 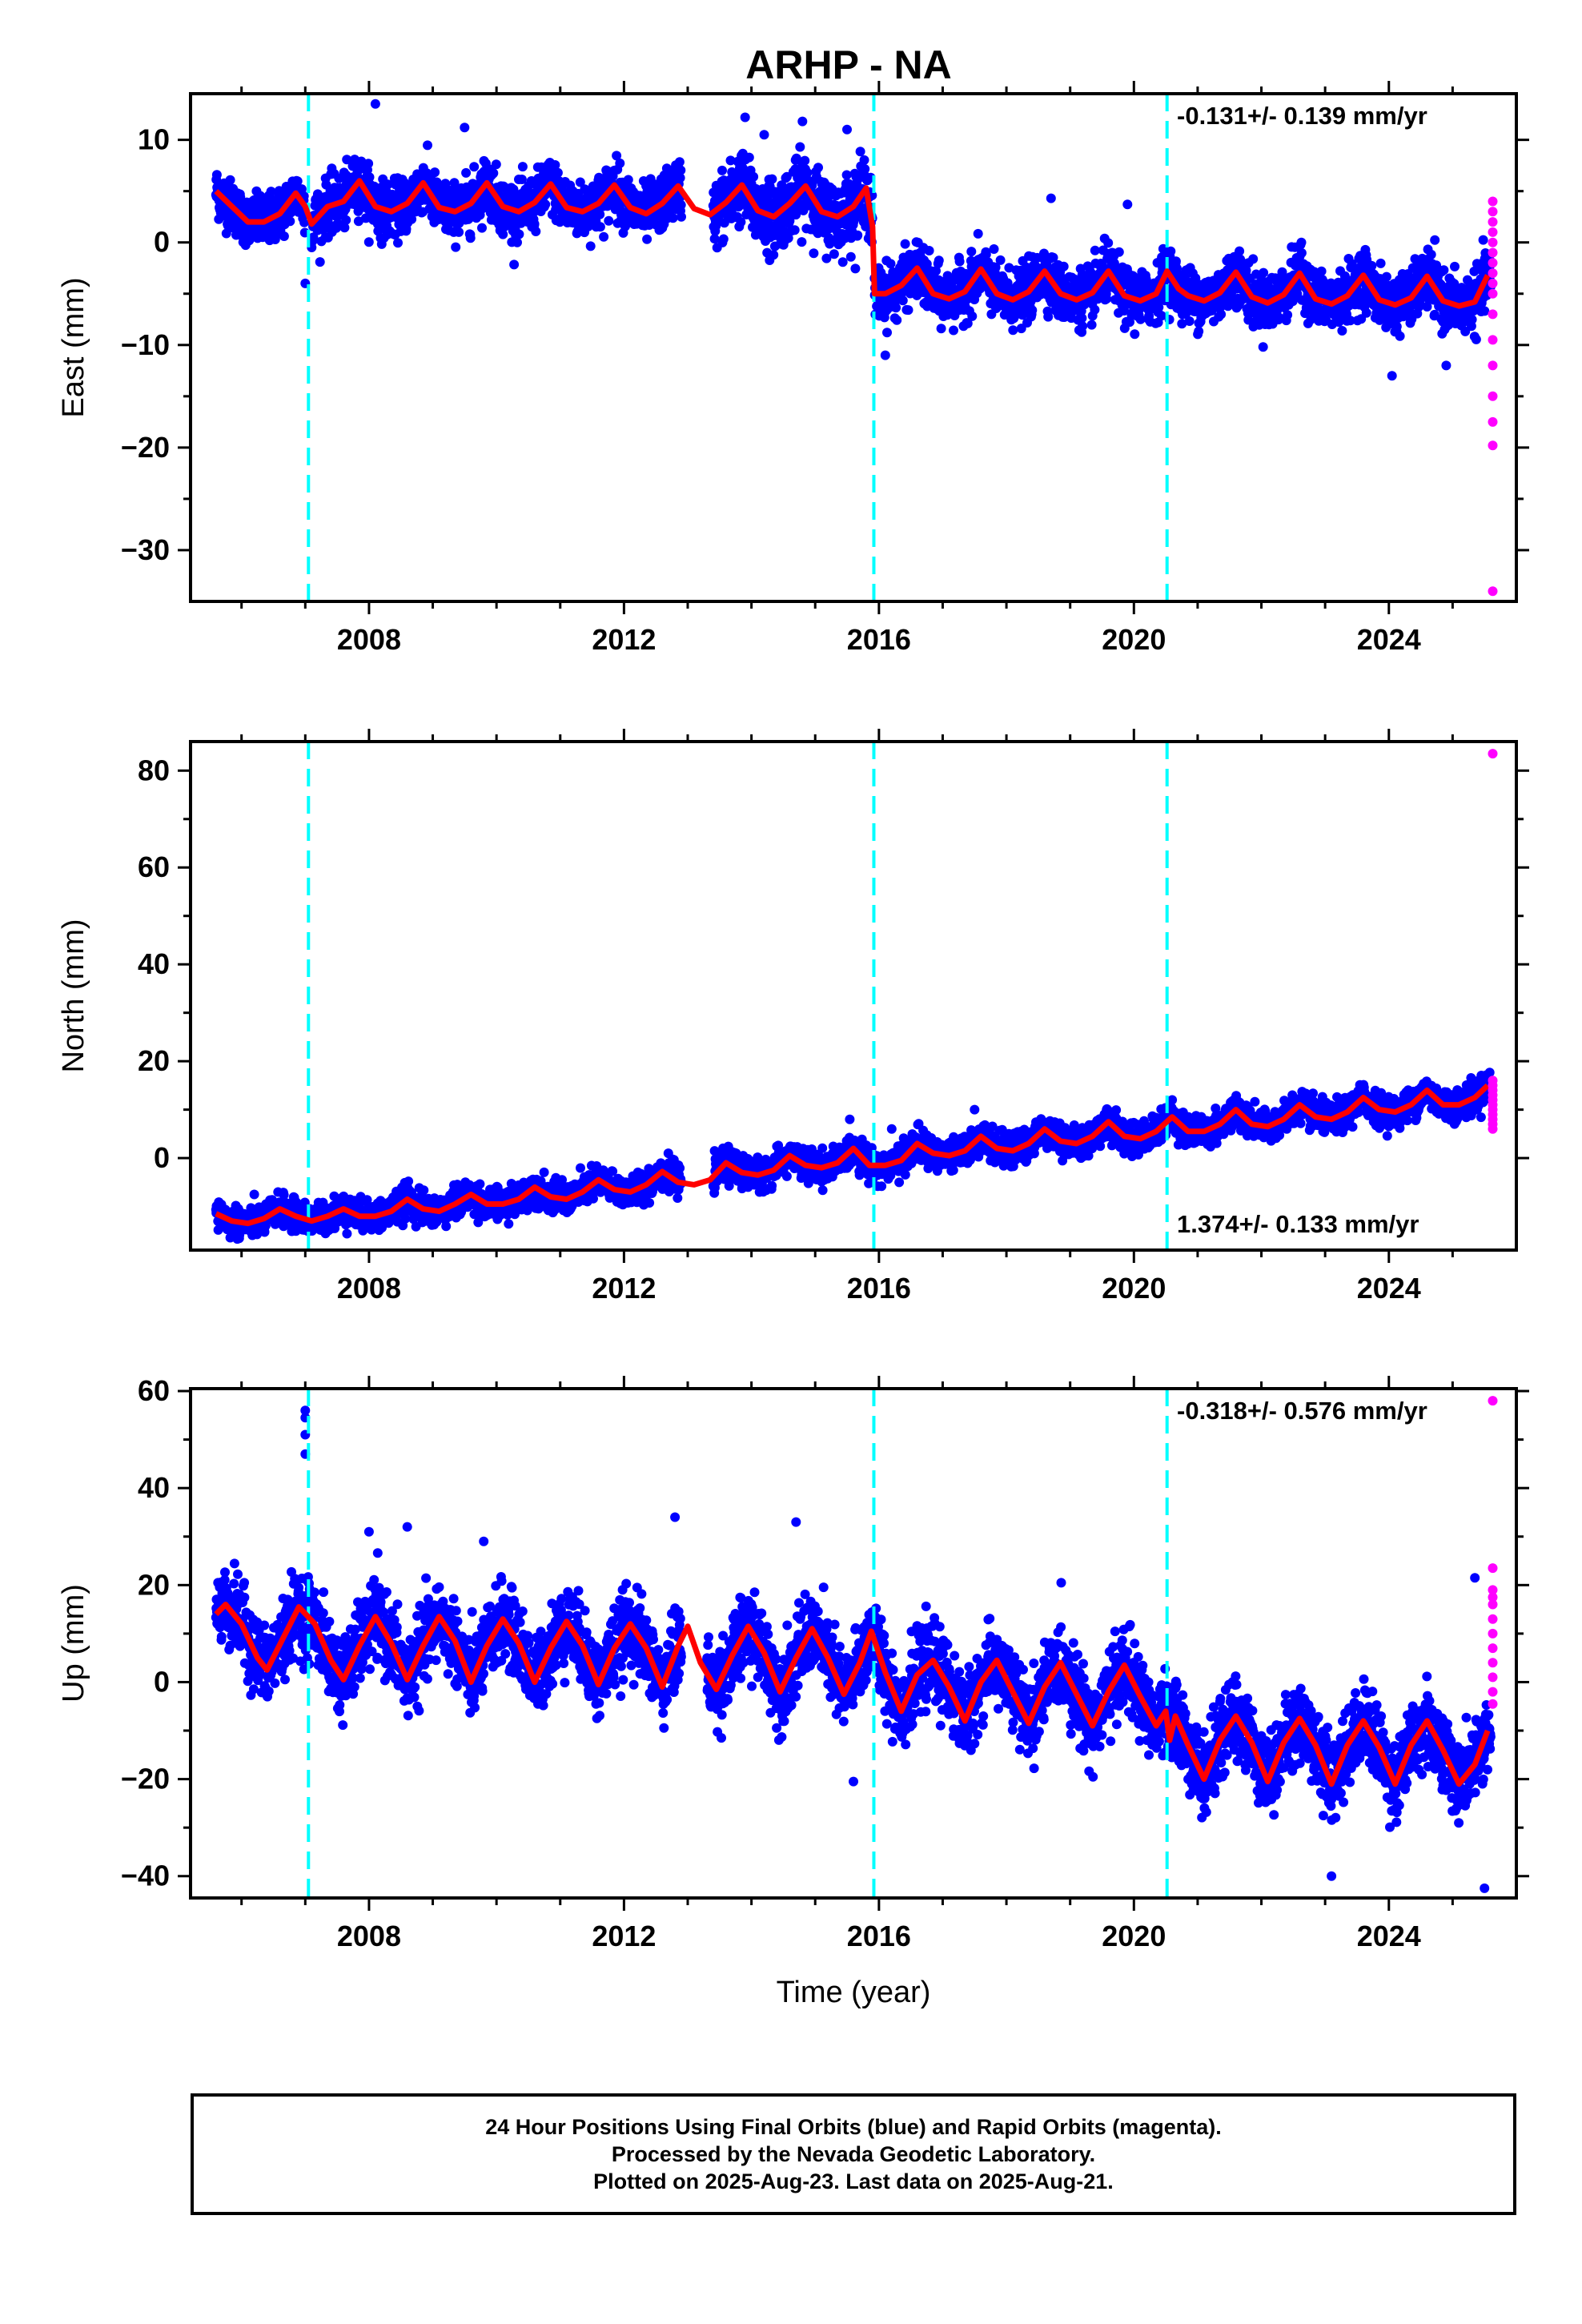 What do you see at coordinates (1493, 396) in the screenshot?
I see `rapid-orbit-points` at bounding box center [1493, 396].